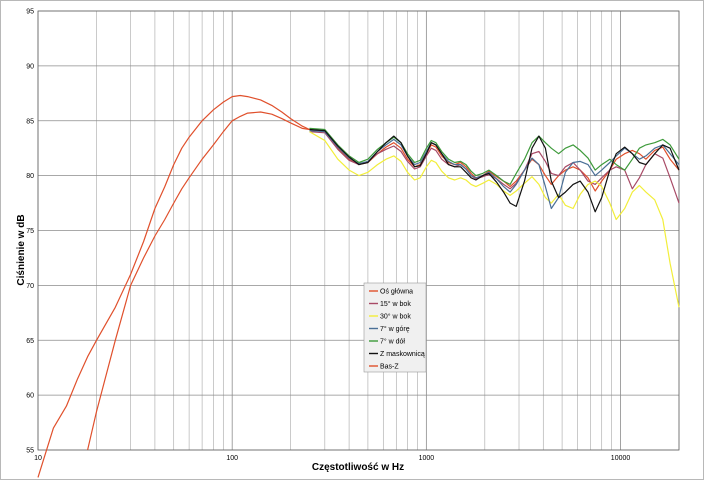  Describe the element at coordinates (389, 367) in the screenshot. I see `legend-entry: Bas-Z` at that location.